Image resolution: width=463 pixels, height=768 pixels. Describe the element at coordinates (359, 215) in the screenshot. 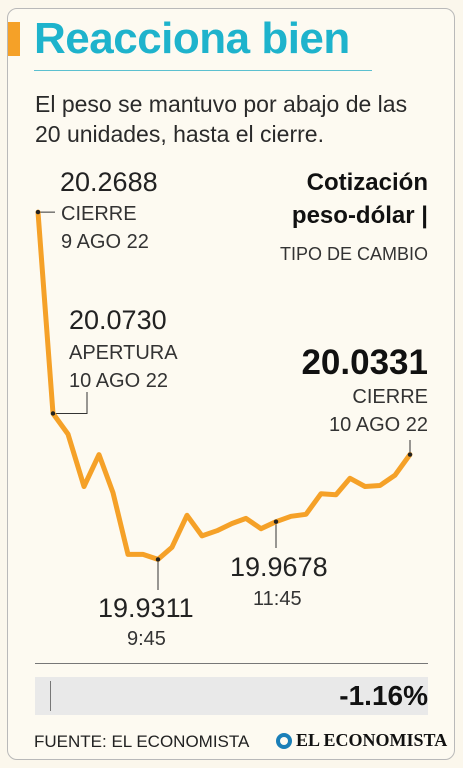

I see `legend-title-line2: peso-dólar |` at that location.